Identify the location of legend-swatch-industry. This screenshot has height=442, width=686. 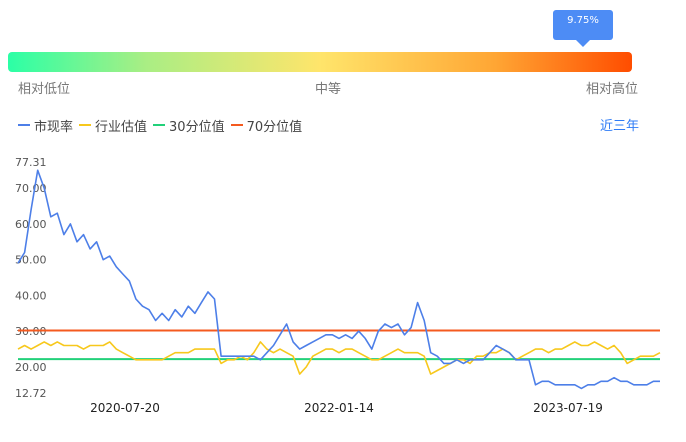
(85, 125).